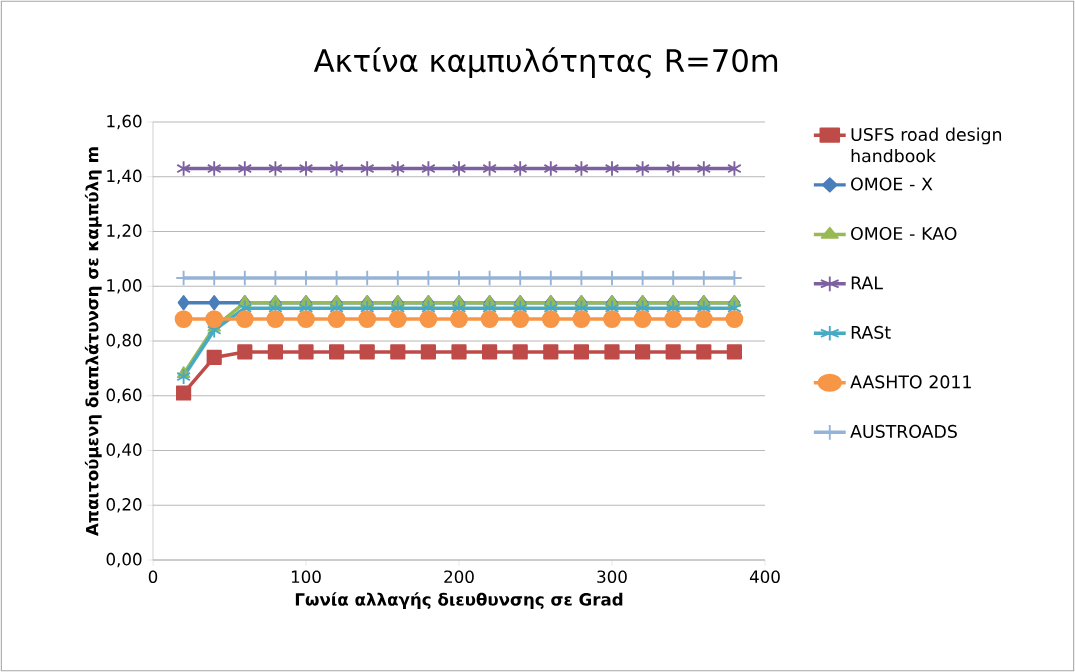  What do you see at coordinates (871, 332) in the screenshot?
I see `legend-label: RASt` at bounding box center [871, 332].